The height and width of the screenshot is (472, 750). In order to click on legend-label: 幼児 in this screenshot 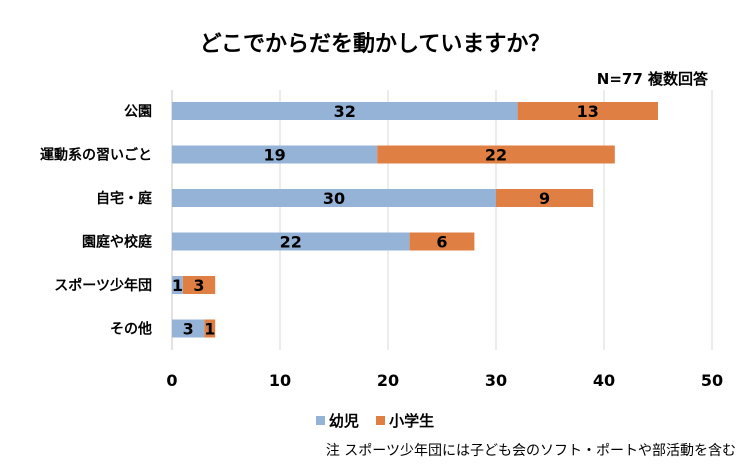, I will do `click(343, 421)`.